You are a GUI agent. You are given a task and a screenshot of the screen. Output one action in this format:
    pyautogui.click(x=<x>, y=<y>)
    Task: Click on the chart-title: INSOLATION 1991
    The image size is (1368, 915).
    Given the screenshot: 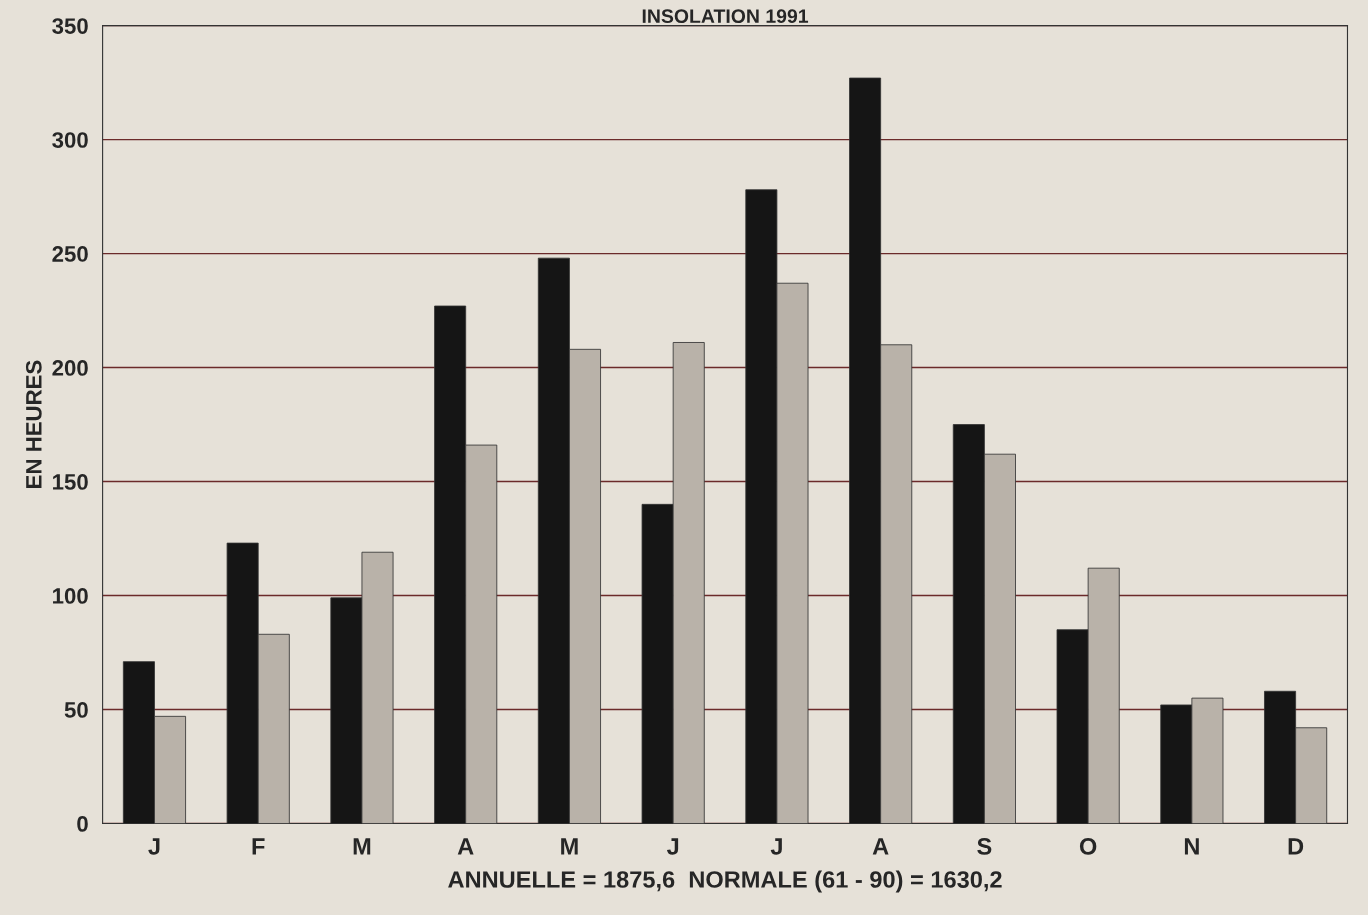 What is the action you would take?
    pyautogui.click(x=725, y=16)
    